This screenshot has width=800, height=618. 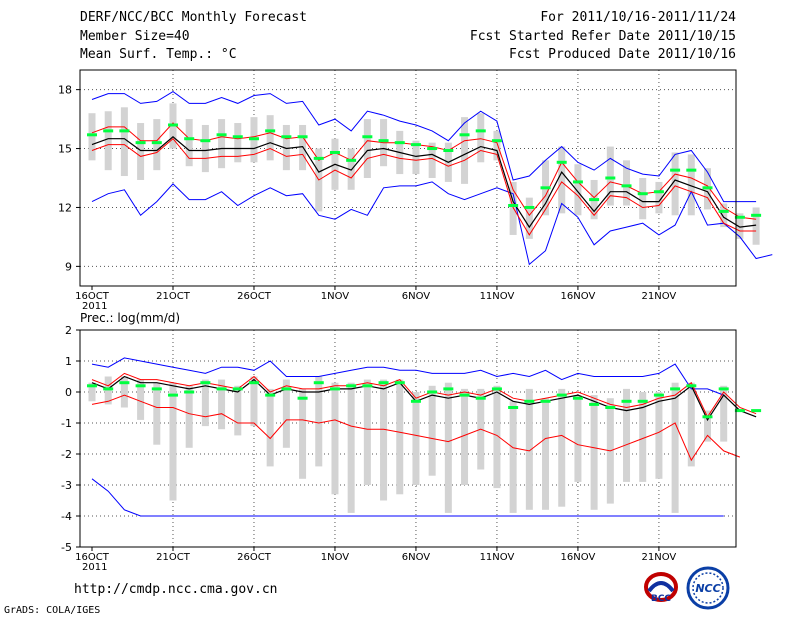 I want to click on variable-label: Mean Surf. Temp.: °C, so click(x=158, y=54).